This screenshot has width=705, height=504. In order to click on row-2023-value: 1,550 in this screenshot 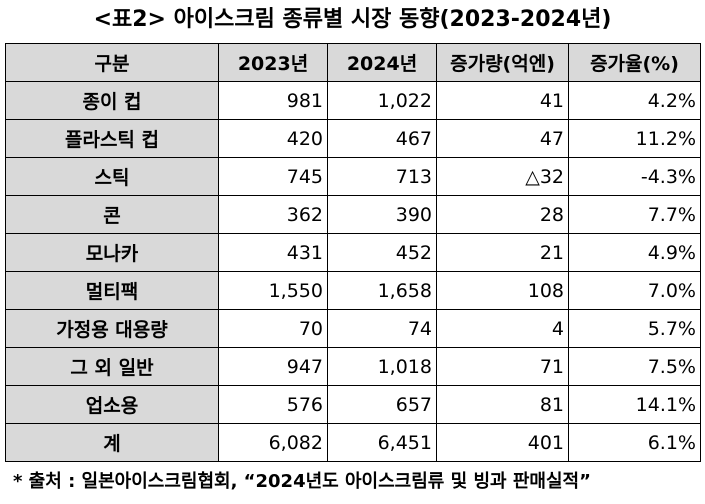, I will do `click(273, 290)`.